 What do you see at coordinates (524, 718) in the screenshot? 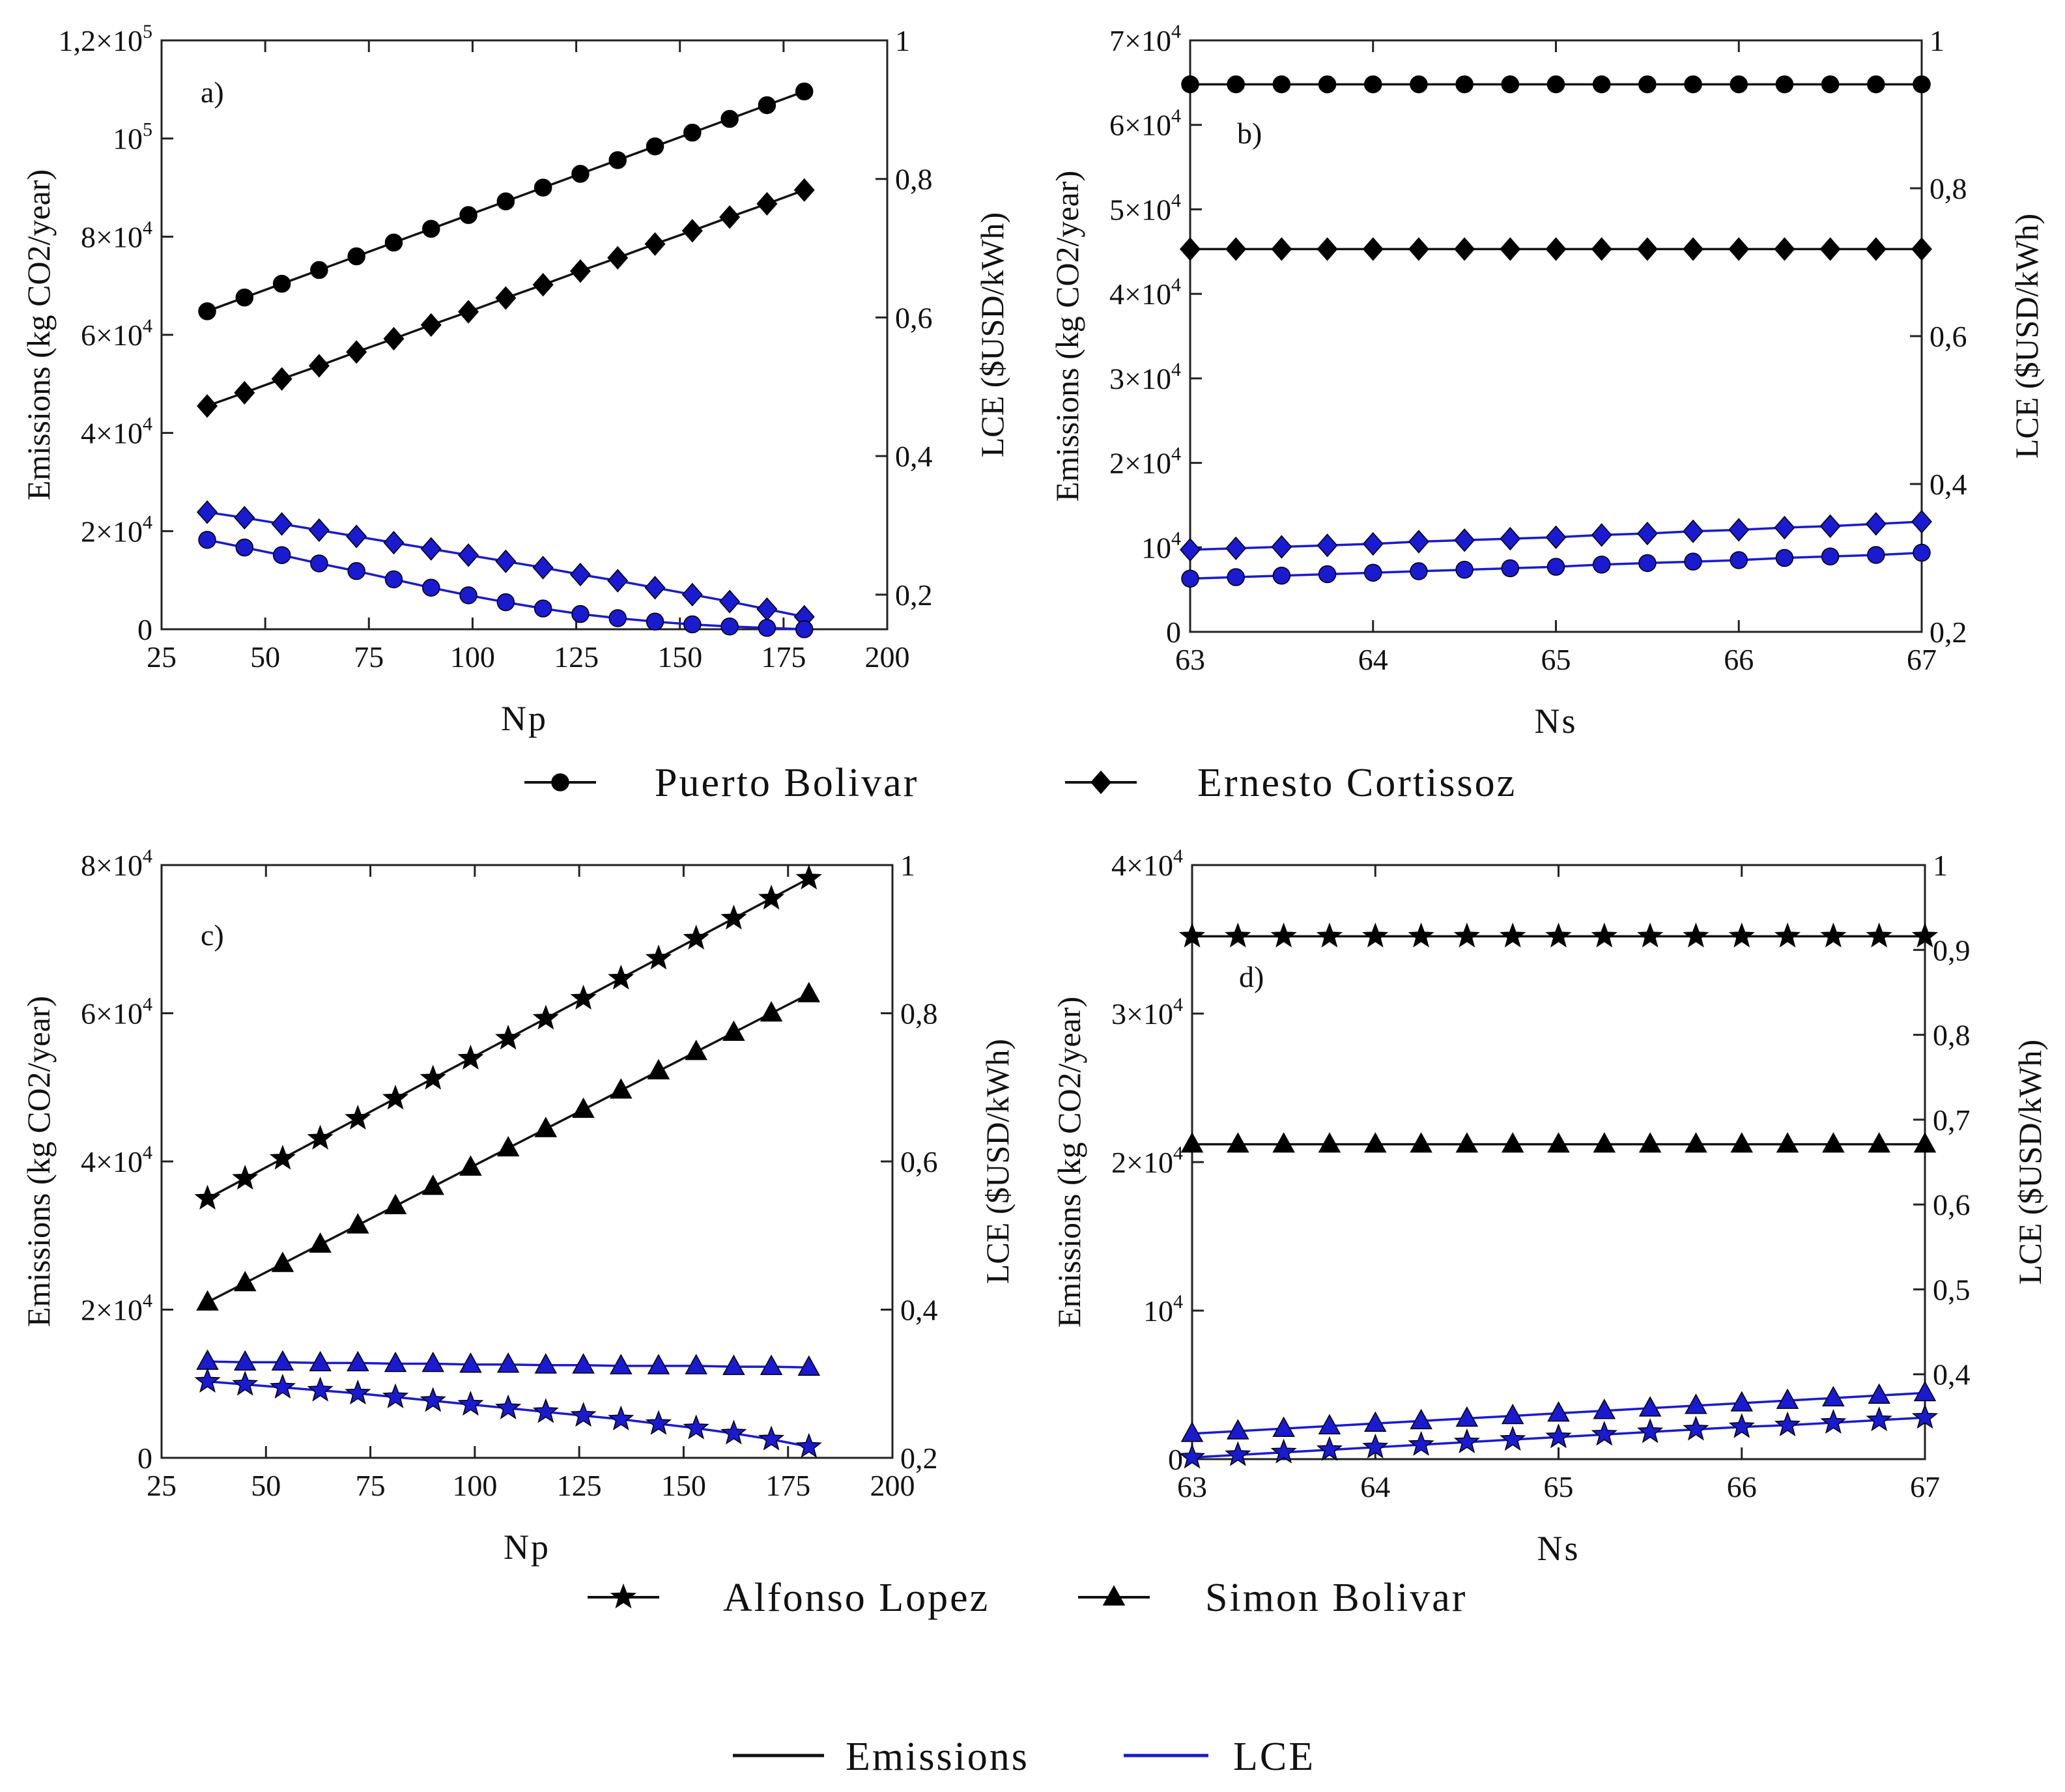
I see `x-axis-title: Np` at bounding box center [524, 718].